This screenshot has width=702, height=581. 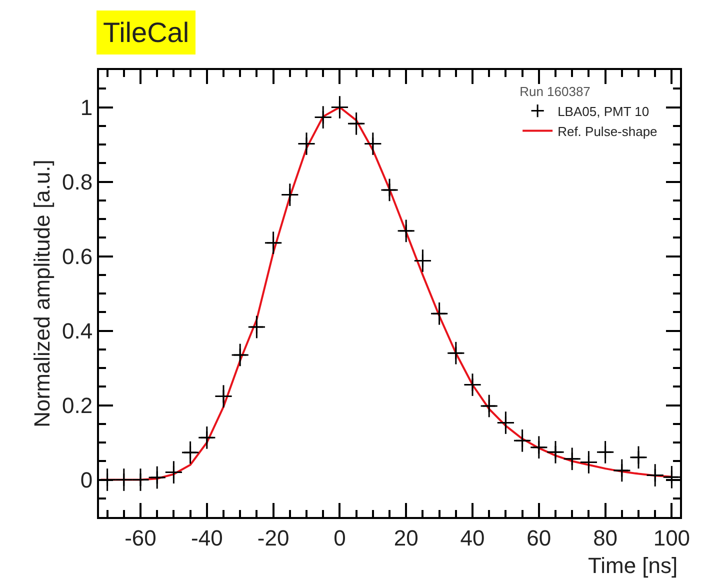 What do you see at coordinates (273, 537) in the screenshot?
I see `x-tick-label: -20` at bounding box center [273, 537].